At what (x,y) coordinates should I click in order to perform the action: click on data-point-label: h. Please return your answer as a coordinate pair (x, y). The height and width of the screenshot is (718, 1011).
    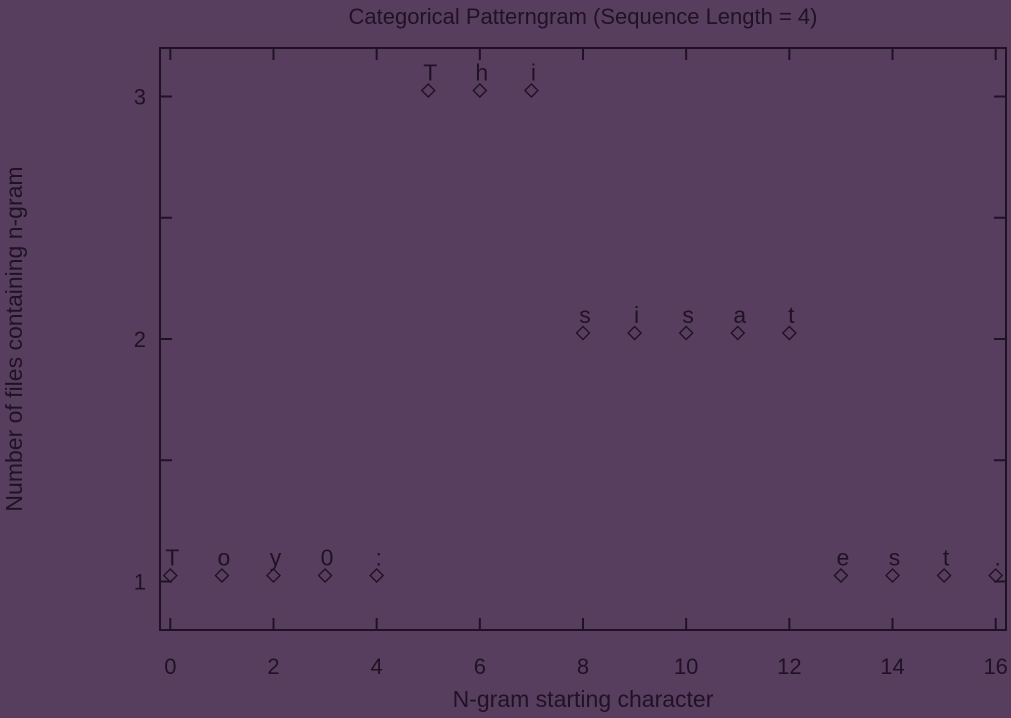
    Looking at the image, I should click on (481, 73).